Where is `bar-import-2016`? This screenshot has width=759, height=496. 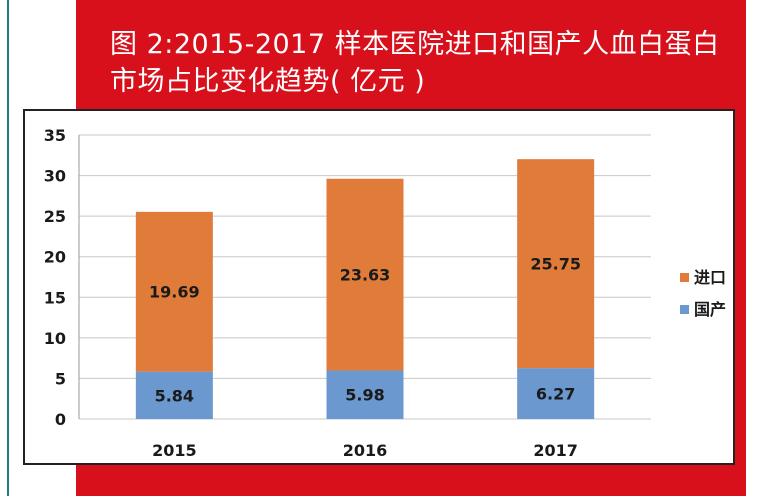
bar-import-2016 is located at coordinates (365, 274).